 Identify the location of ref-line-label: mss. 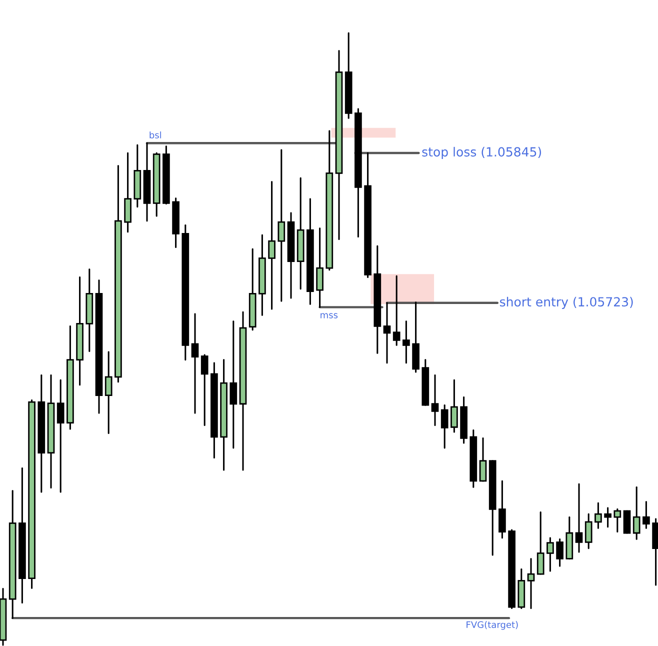
(329, 315).